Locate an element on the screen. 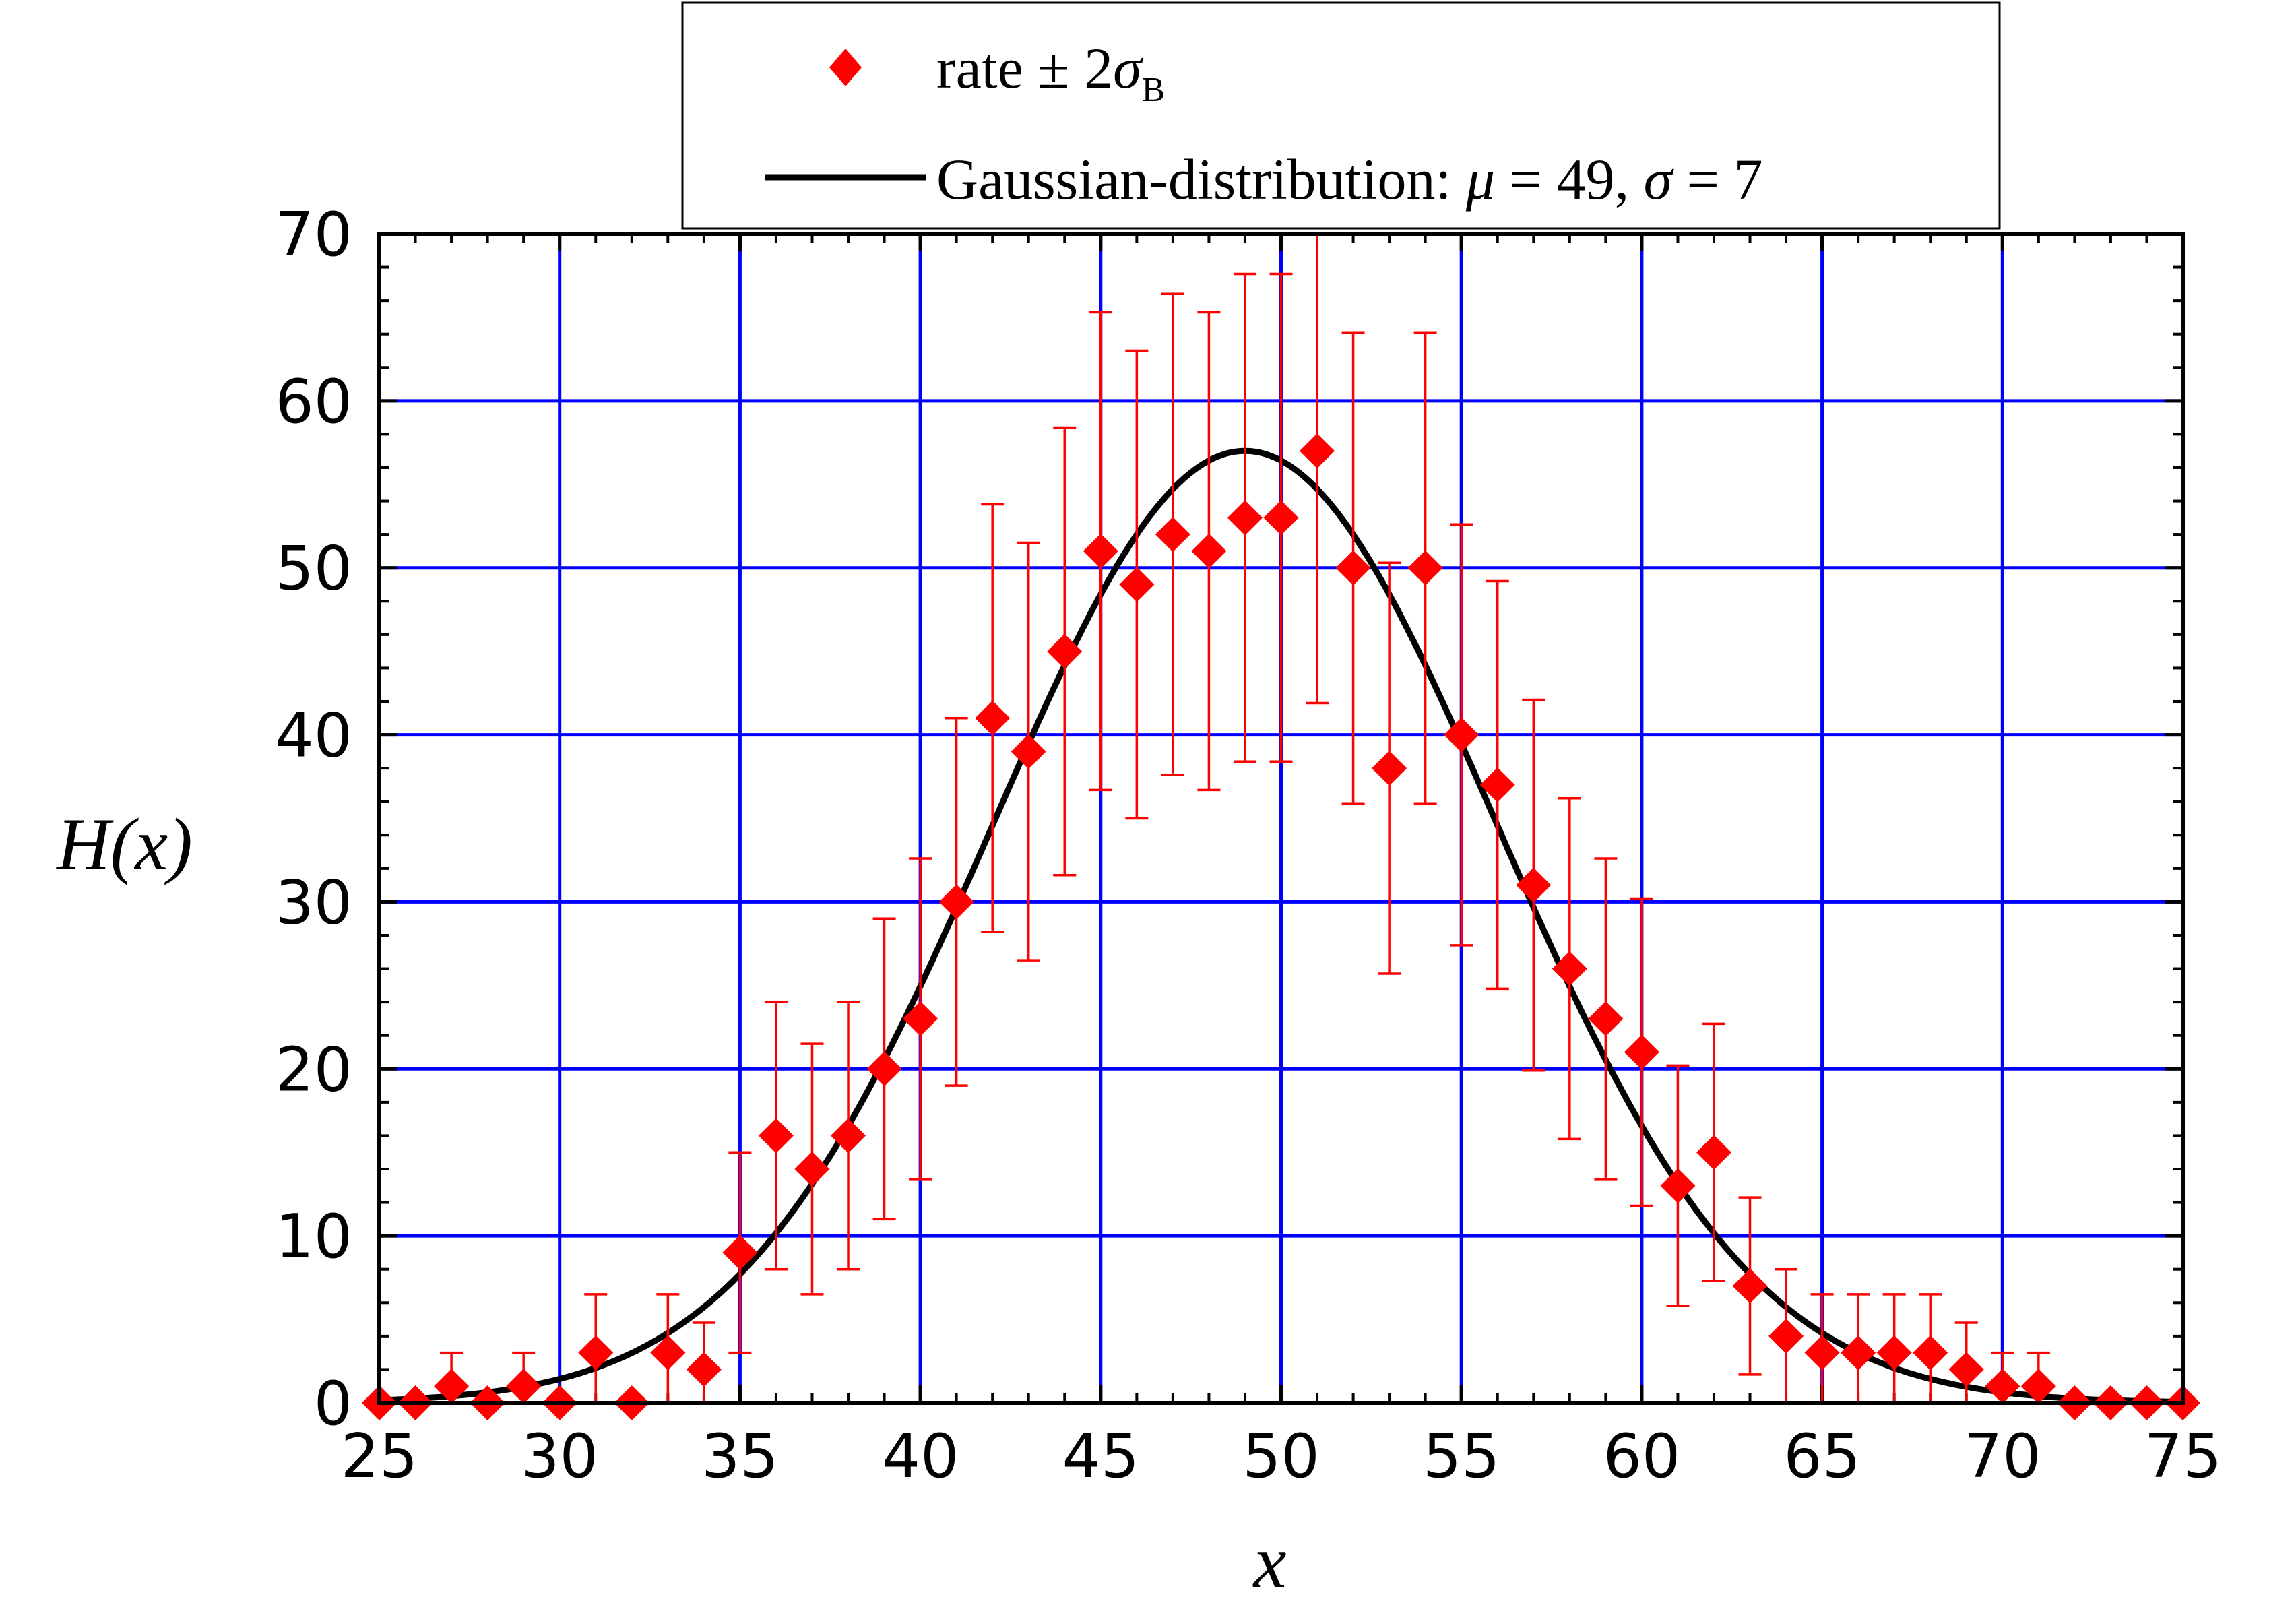  x-axis-title: x is located at coordinates (1269, 1562).